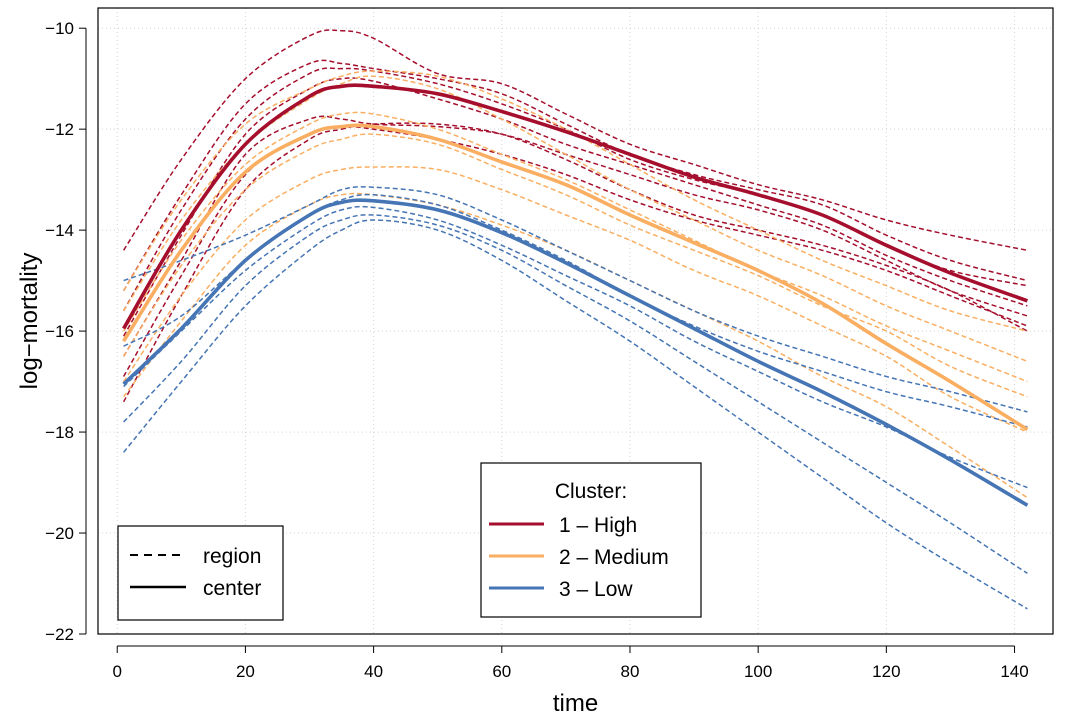  What do you see at coordinates (886, 671) in the screenshot?
I see `x-tick-label: 120` at bounding box center [886, 671].